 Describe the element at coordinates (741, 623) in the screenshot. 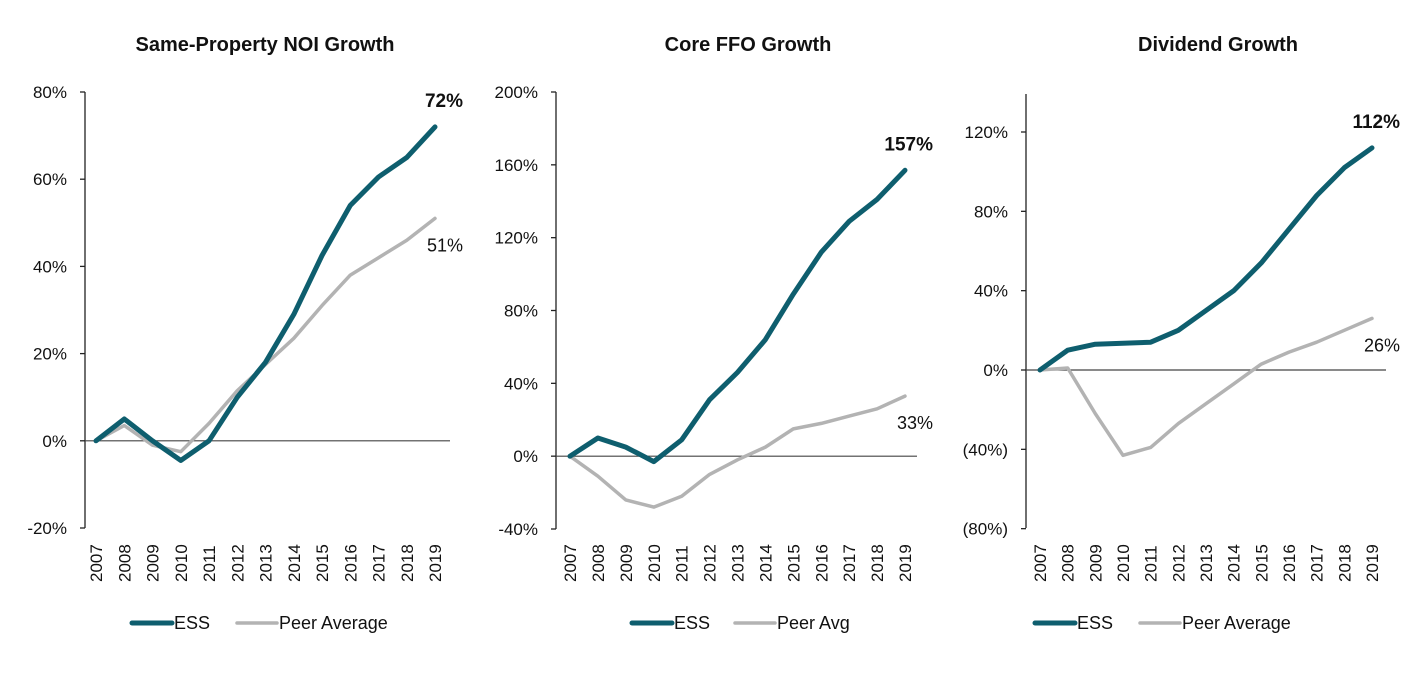

I see `legend: ESS Peer Avg` at that location.